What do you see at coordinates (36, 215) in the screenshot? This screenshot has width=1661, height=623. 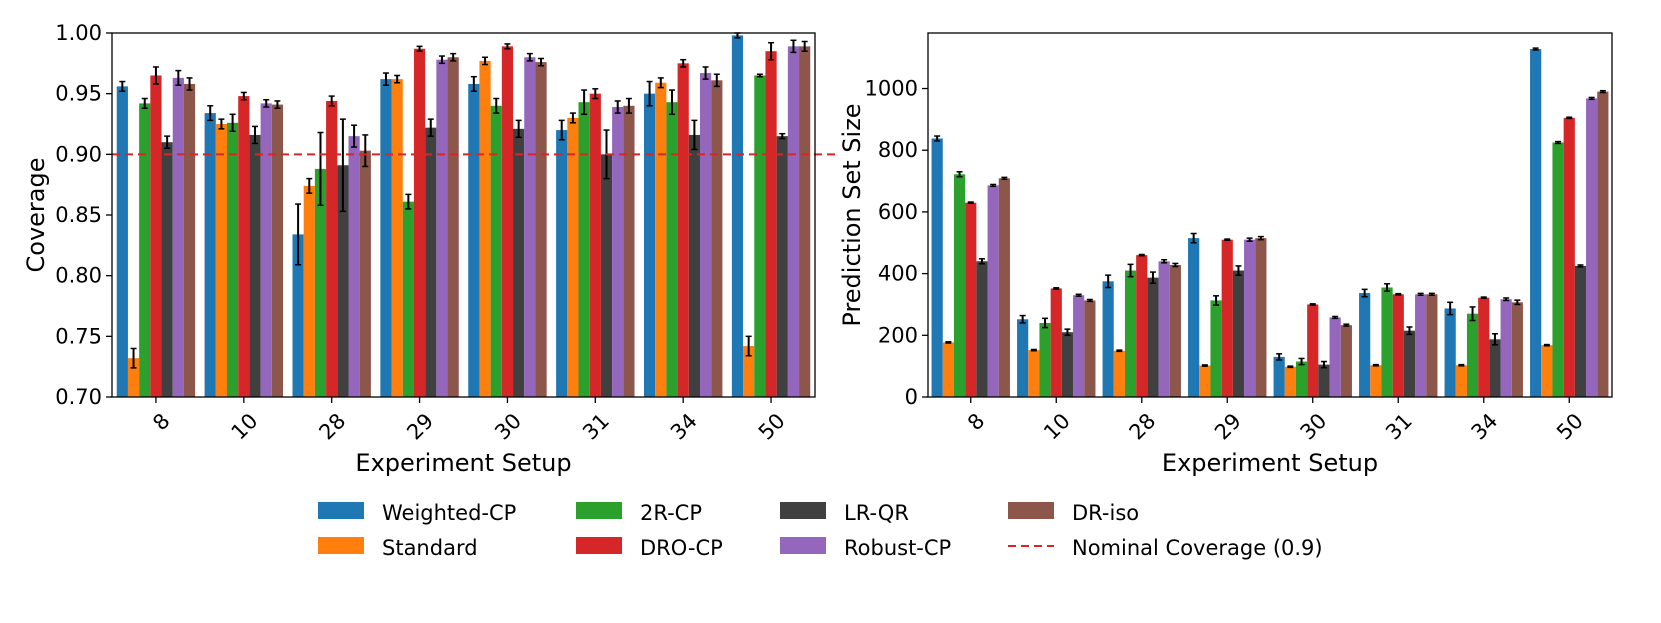 I see `y-axis-label: Coverage` at bounding box center [36, 215].